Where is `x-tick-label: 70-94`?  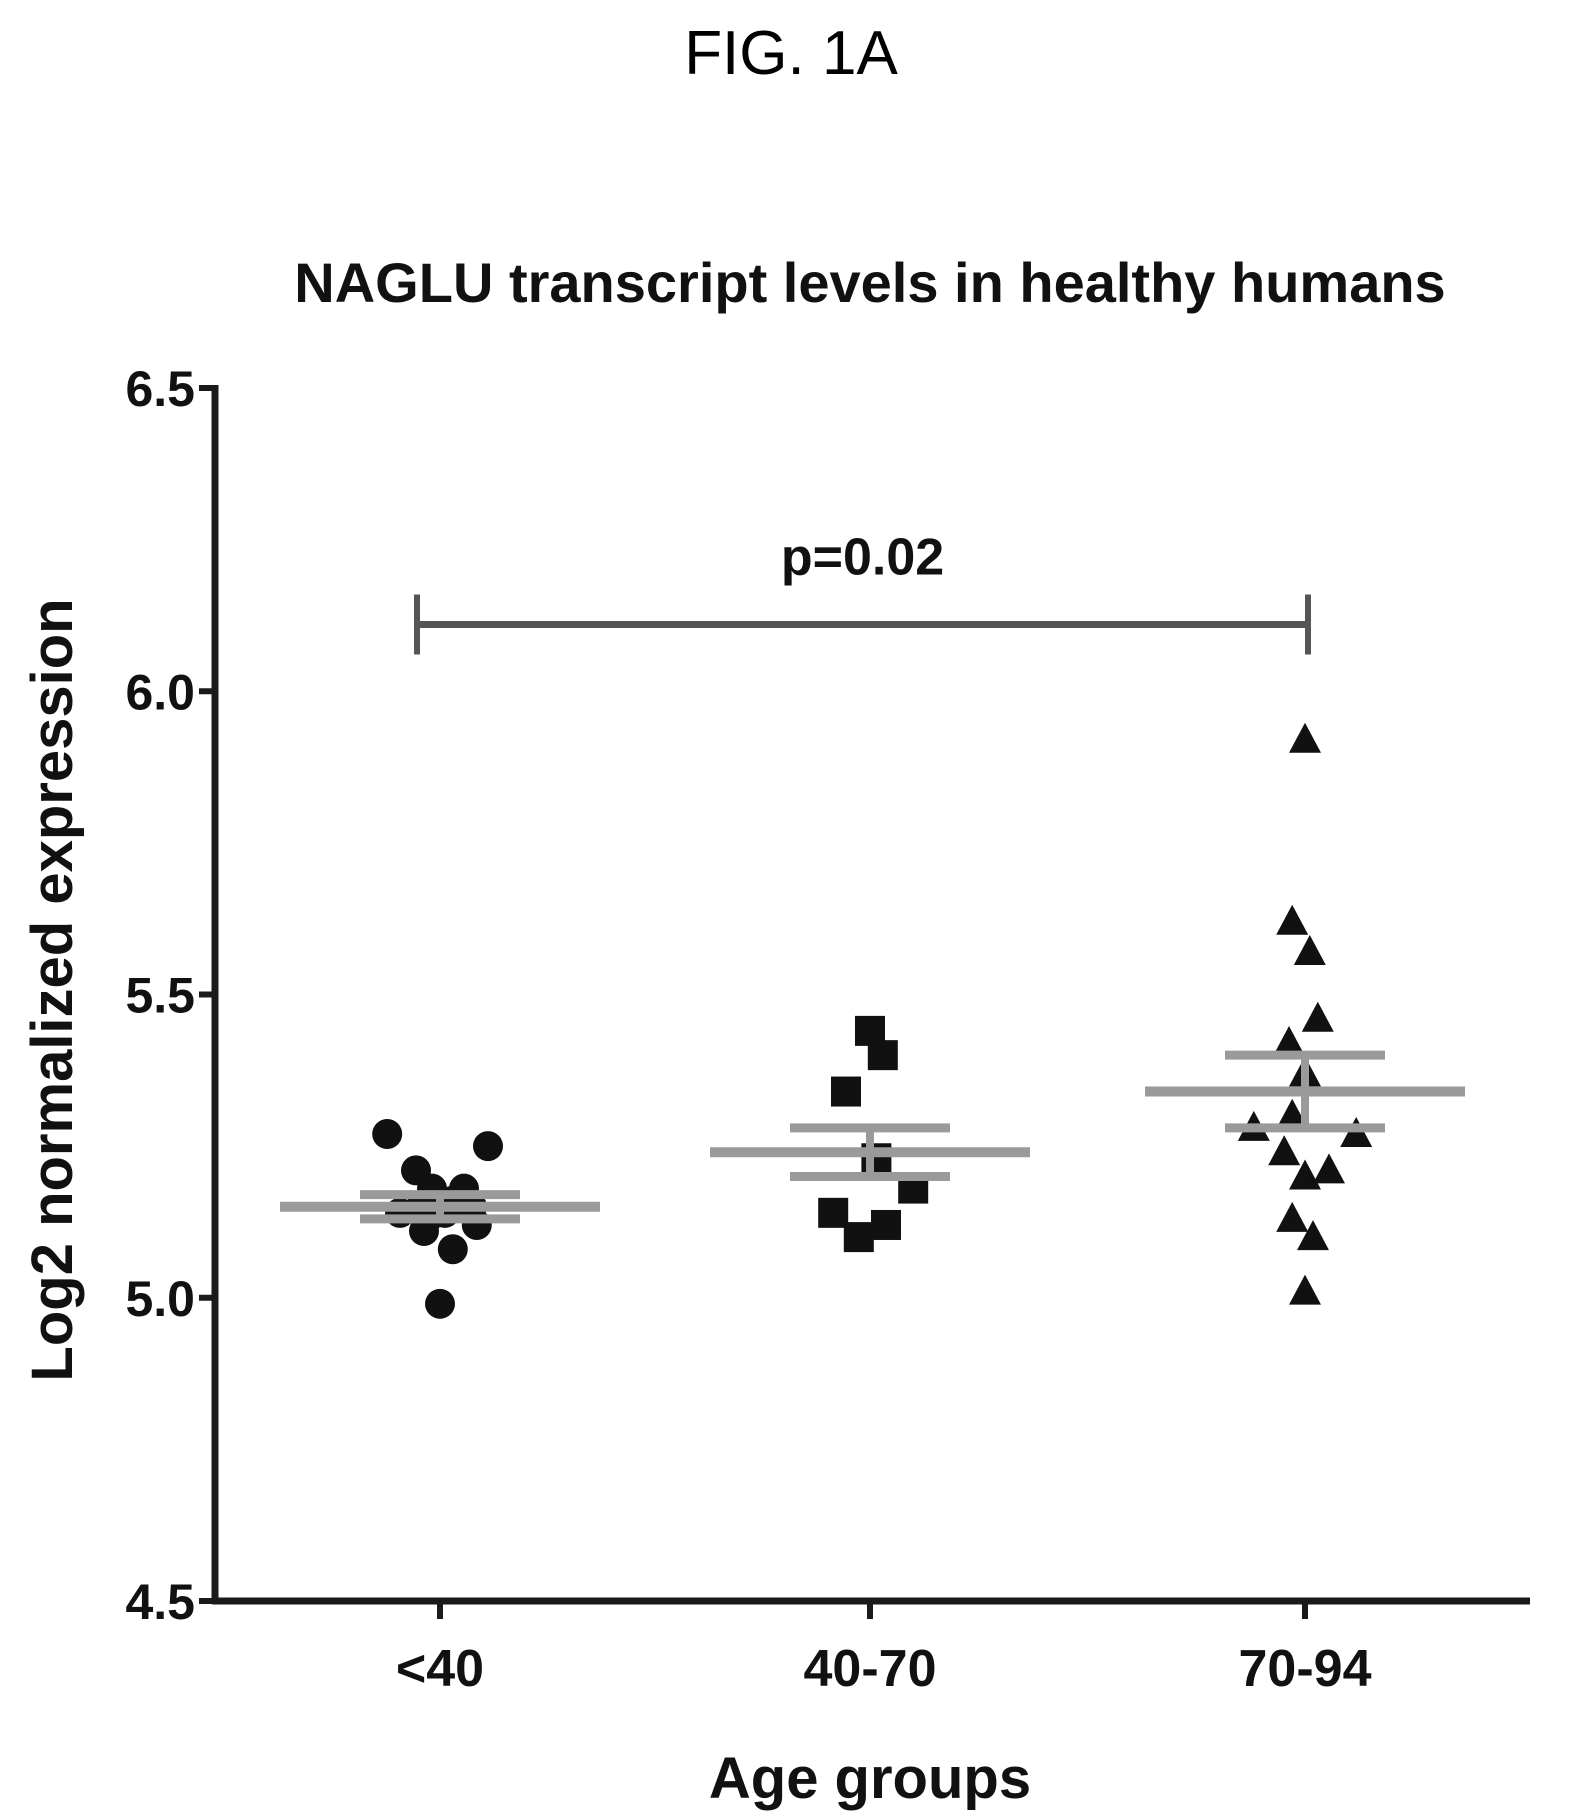
x-tick-label: 70-94 is located at coordinates (1305, 1669).